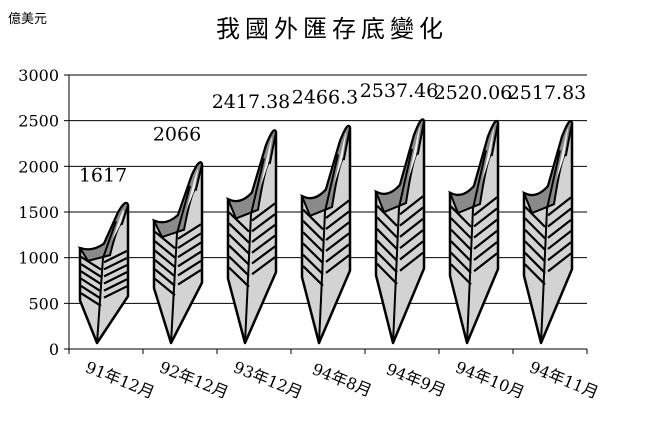 The width and height of the screenshot is (651, 429). I want to click on chart-title: 我國外匯存底變化, so click(332, 29).